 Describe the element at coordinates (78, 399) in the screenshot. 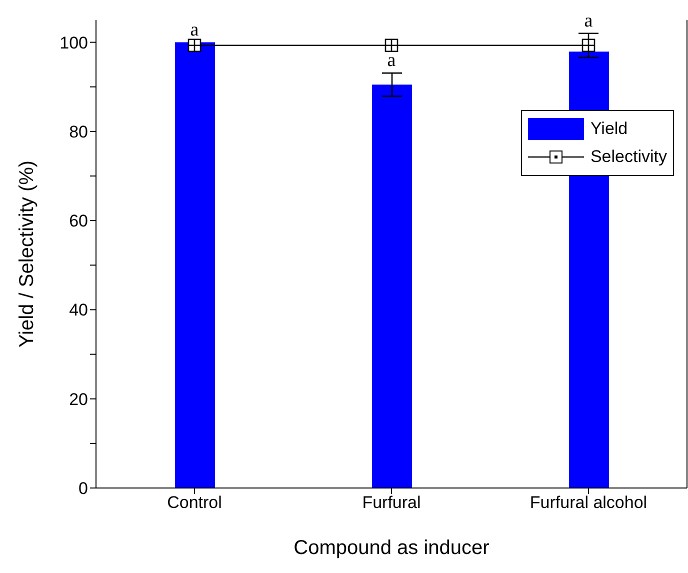

I see `y-tick-label: 20` at that location.